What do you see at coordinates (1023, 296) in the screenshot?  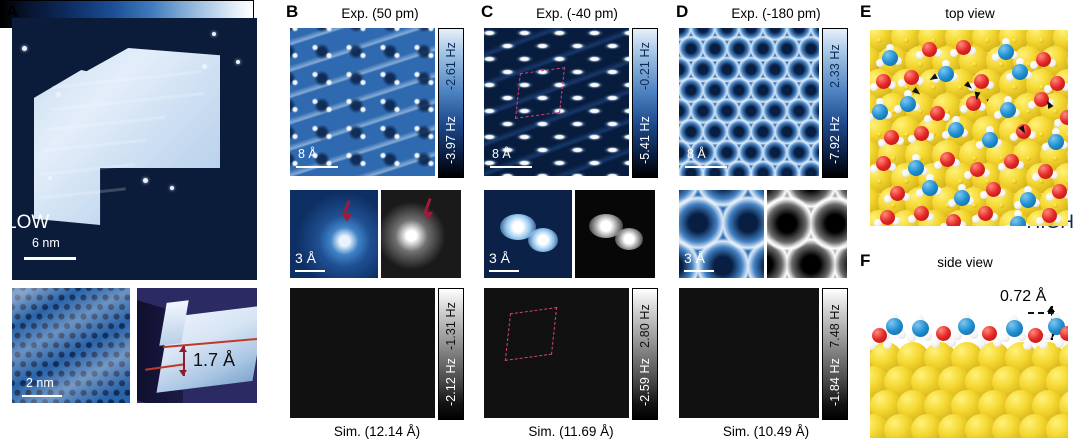 I see `panel-f-height-label: 0.72 Å` at bounding box center [1023, 296].